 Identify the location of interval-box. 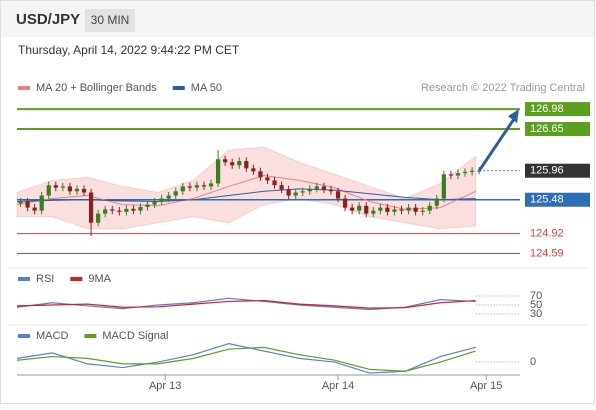
(110, 20).